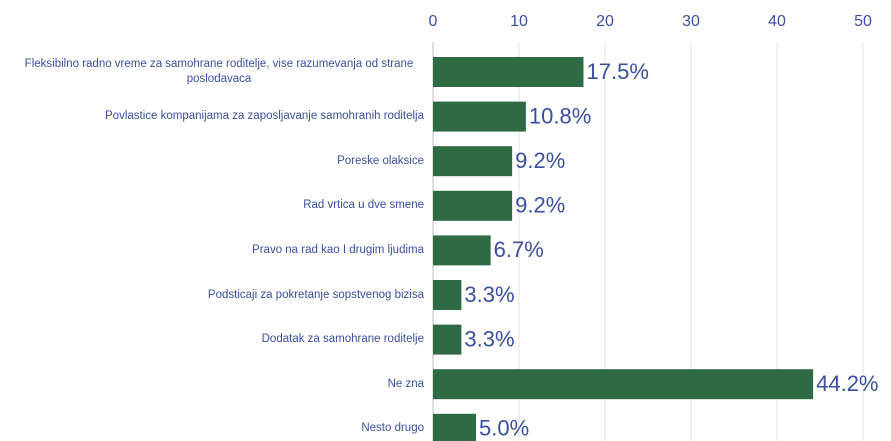 Image resolution: width=891 pixels, height=441 pixels. Describe the element at coordinates (380, 160) in the screenshot. I see `y-tick-label: Poreske olaksice` at that location.